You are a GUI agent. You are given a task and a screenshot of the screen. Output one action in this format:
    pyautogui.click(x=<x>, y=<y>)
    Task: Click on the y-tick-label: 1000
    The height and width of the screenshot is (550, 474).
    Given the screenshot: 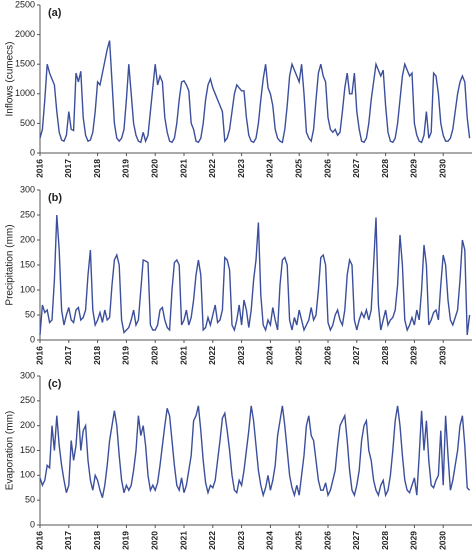 What is the action you would take?
    pyautogui.click(x=25, y=93)
    